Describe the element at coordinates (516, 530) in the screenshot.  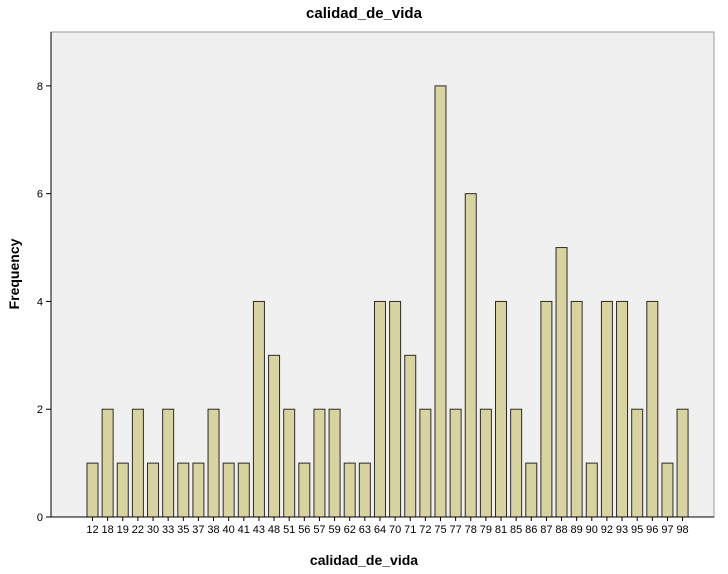
I see `x-tick-label: 85` at that location.